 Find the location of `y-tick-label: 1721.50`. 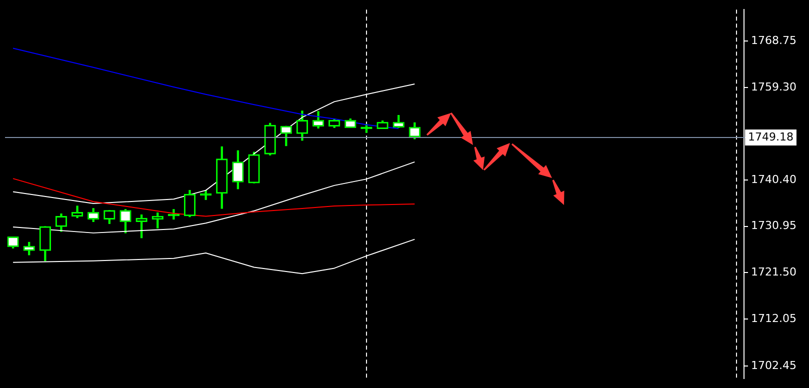

y-tick-label: 1721.50 is located at coordinates (773, 271).